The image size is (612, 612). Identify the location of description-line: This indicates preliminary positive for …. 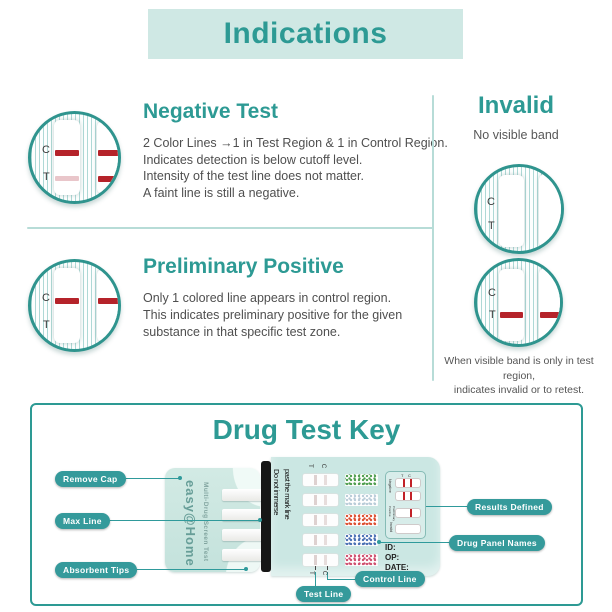
(273, 315).